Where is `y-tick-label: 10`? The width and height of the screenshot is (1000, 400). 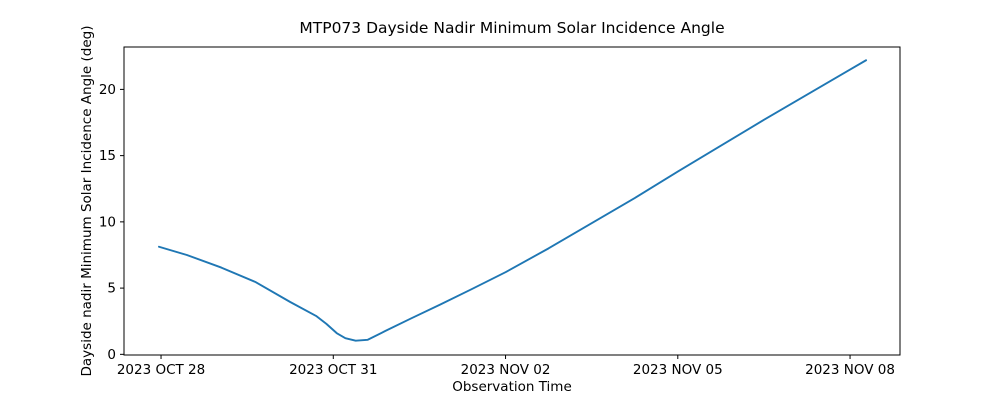 y-tick-label: 10 is located at coordinates (107, 222).